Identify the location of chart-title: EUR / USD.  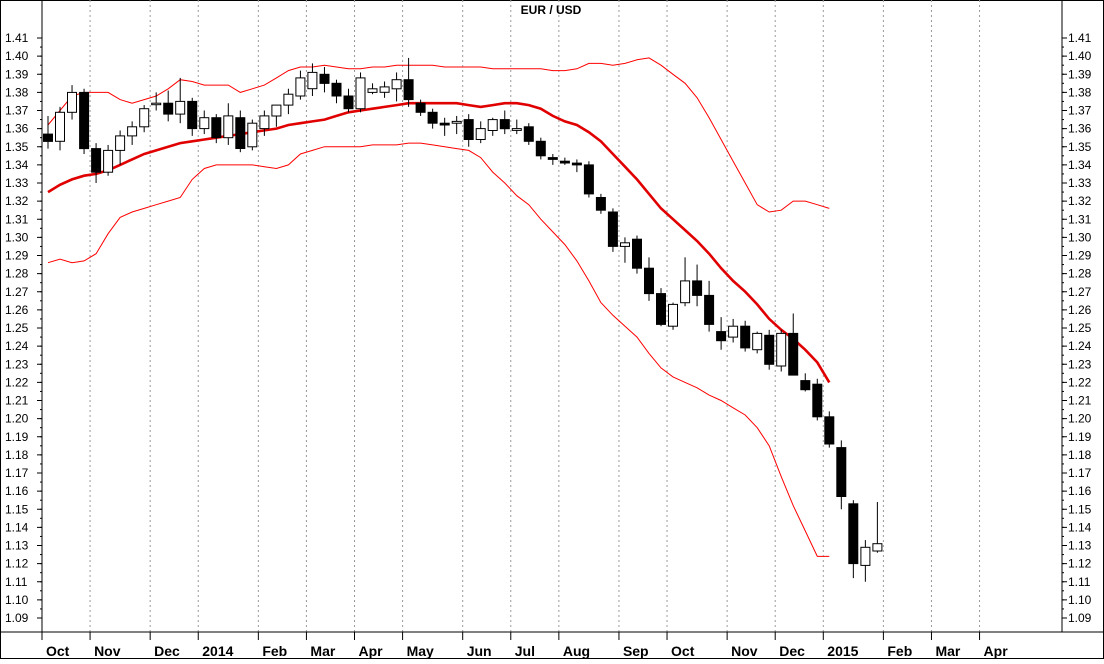
(551, 10).